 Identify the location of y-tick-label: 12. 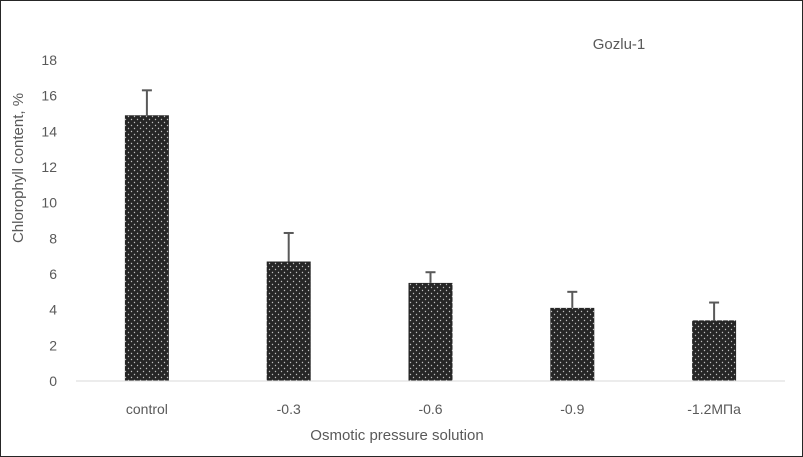
(49, 167).